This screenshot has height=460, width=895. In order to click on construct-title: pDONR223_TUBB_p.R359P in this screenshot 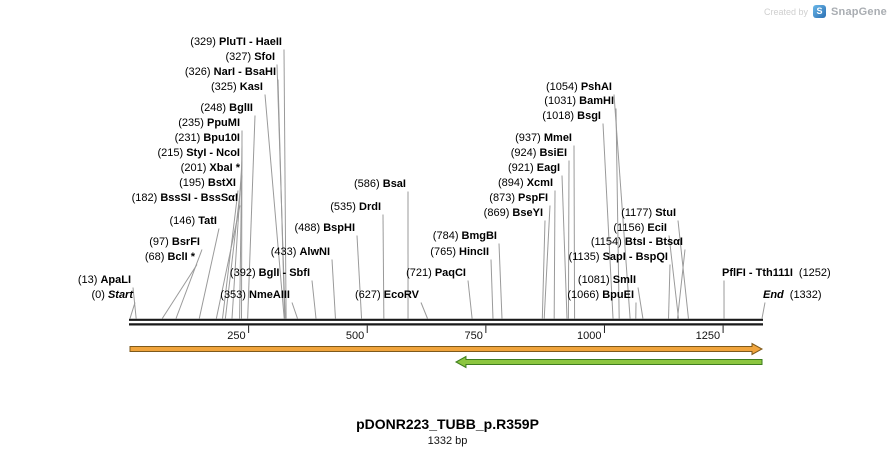, I will do `click(447, 424)`.